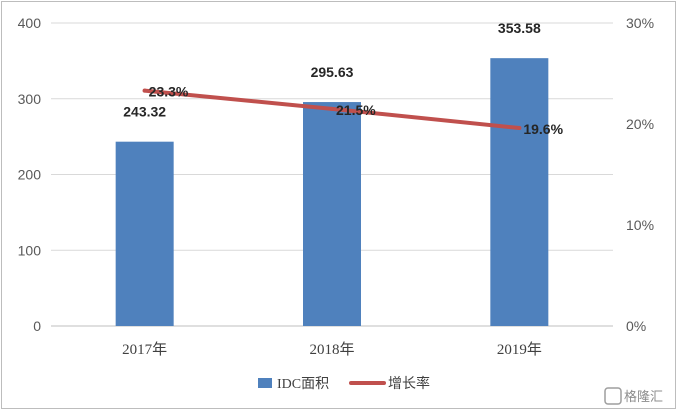  I want to click on bar-data-label: 295.63, so click(332, 72).